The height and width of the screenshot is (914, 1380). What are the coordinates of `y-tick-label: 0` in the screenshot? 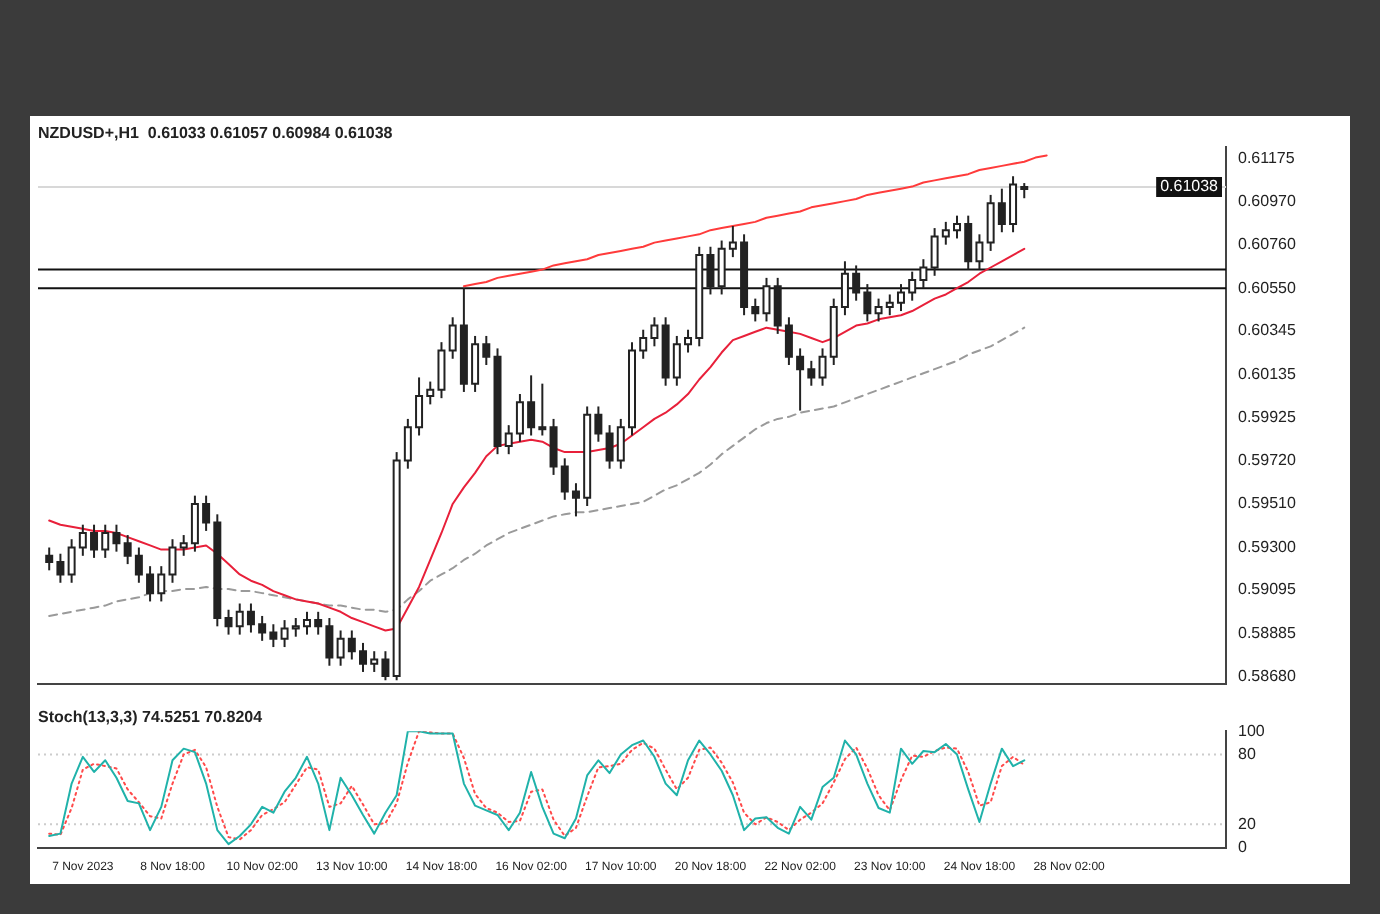 It's located at (1243, 847).